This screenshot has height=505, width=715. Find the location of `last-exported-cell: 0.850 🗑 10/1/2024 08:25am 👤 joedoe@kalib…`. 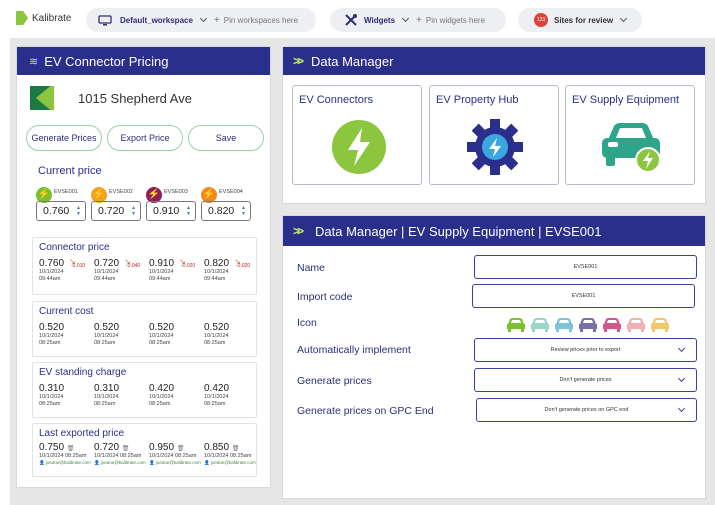

last-exported-cell: 0.850 🗑 10/1/2024 08:25am 👤 joedoe@kalib… is located at coordinates (231, 454).